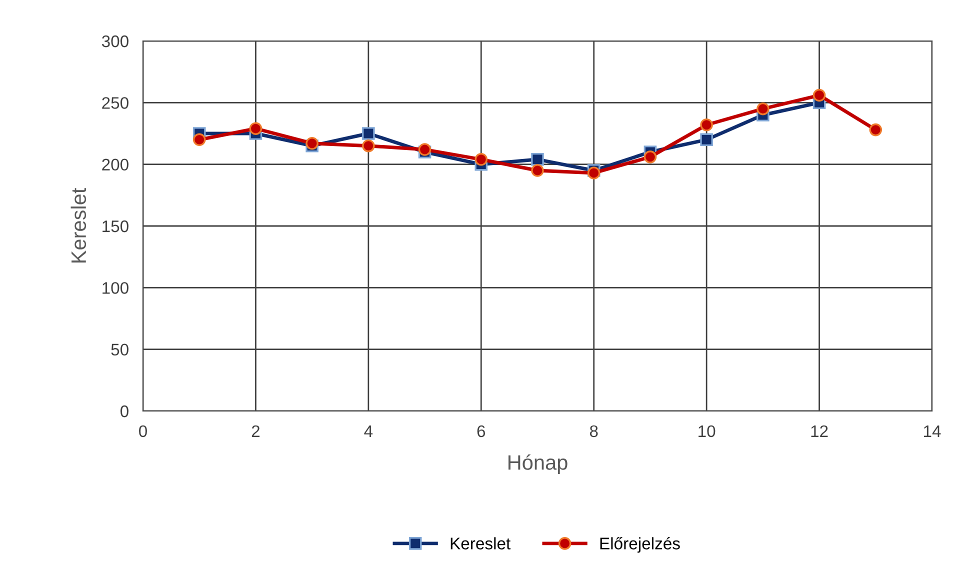 This screenshot has height=583, width=960. I want to click on y-tick-label: 100, so click(115, 288).